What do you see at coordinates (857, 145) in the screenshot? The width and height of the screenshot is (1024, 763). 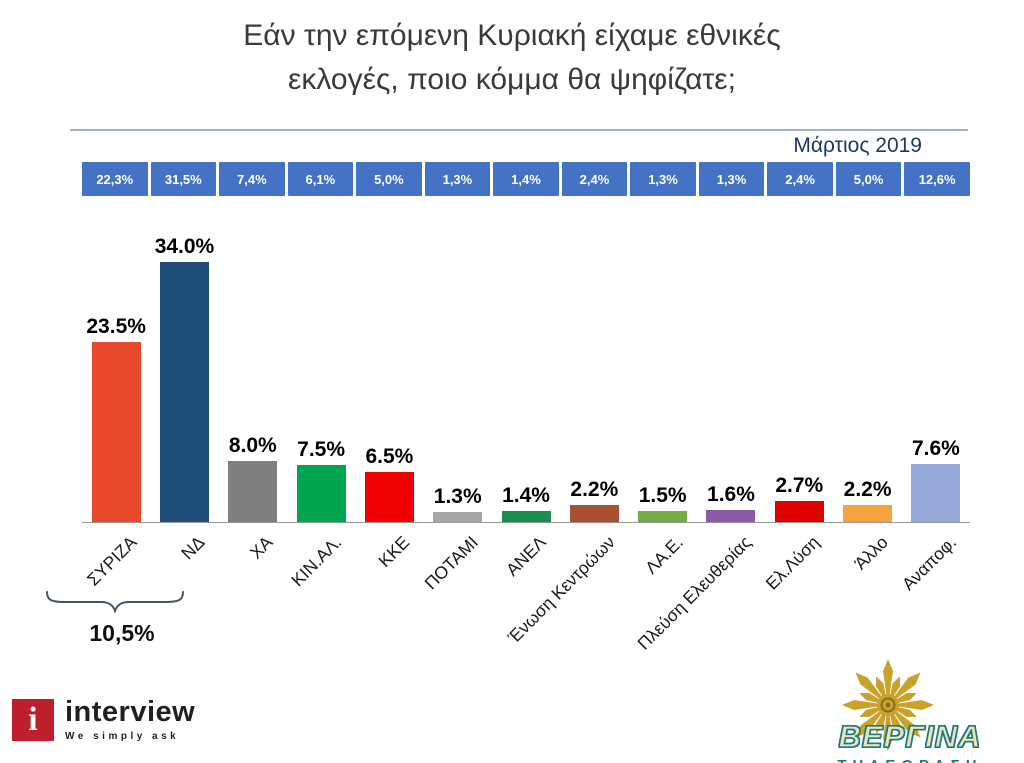 I see `month-label: Μάρτιος 2019` at bounding box center [857, 145].